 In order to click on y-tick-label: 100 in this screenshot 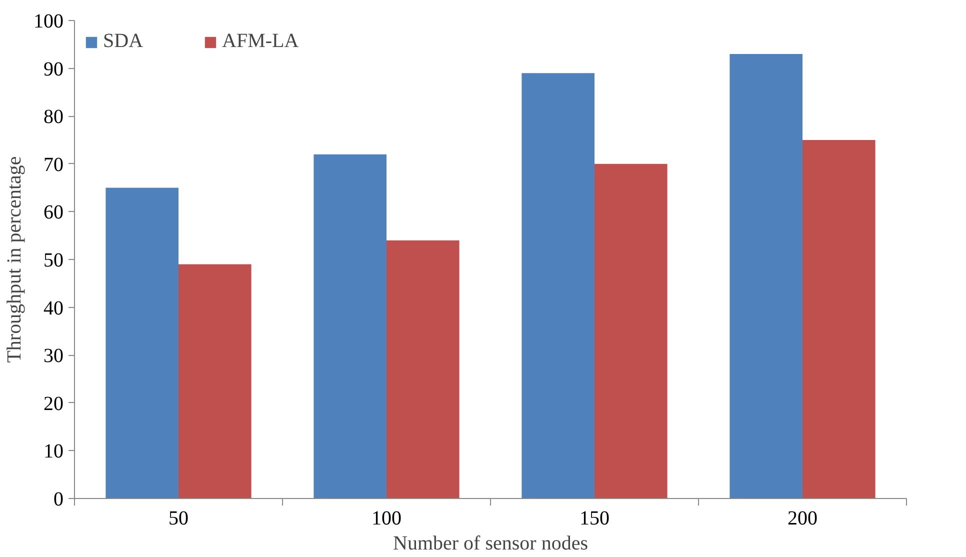, I will do `click(49, 21)`.